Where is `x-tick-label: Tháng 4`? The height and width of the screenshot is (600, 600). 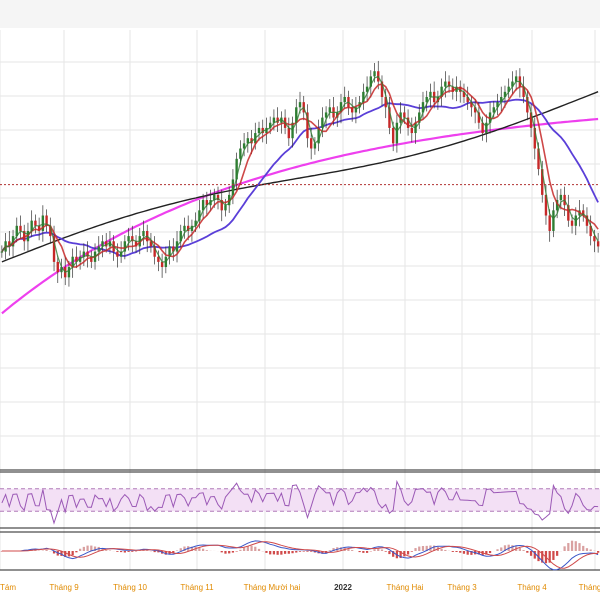 x-tick-label: Tháng 4 is located at coordinates (532, 587).